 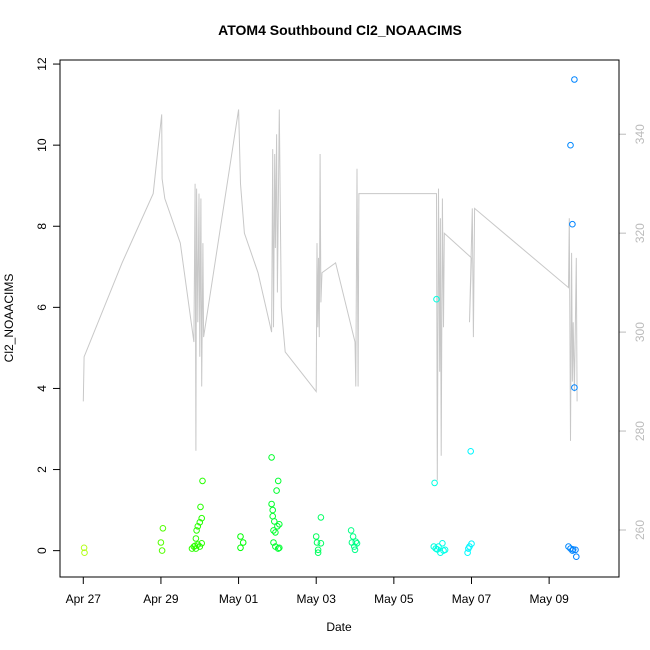 What do you see at coordinates (317, 599) in the screenshot?
I see `x-tick-label: May 03` at bounding box center [317, 599].